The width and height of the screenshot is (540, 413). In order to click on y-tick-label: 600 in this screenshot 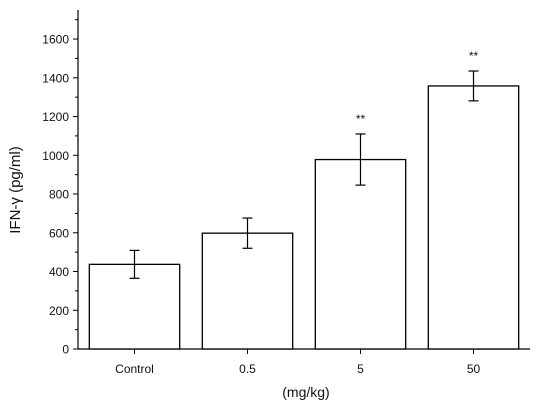, I will do `click(59, 233)`.